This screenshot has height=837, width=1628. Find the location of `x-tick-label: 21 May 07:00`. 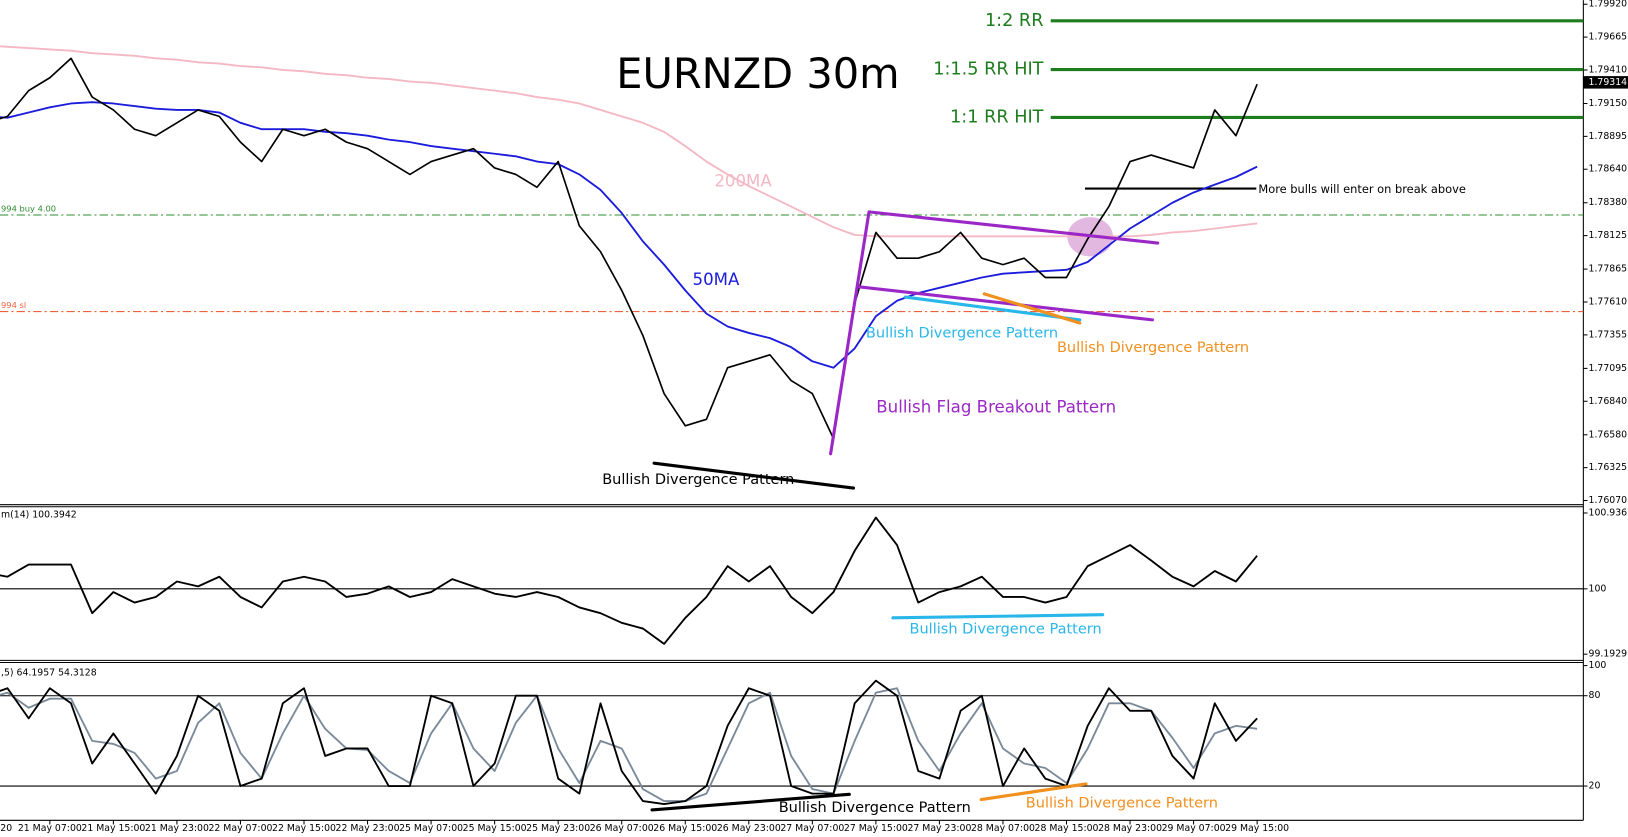

x-tick-label: 21 May 07:00 is located at coordinates (50, 828).